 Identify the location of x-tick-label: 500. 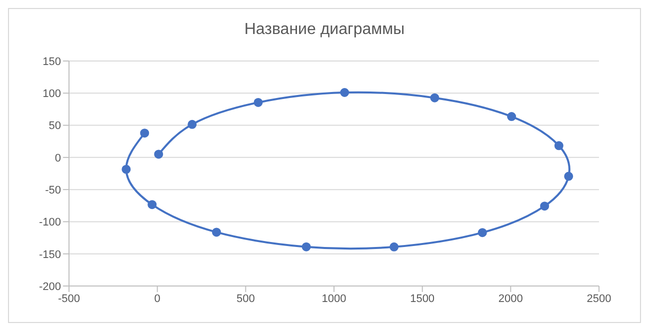
(245, 298).